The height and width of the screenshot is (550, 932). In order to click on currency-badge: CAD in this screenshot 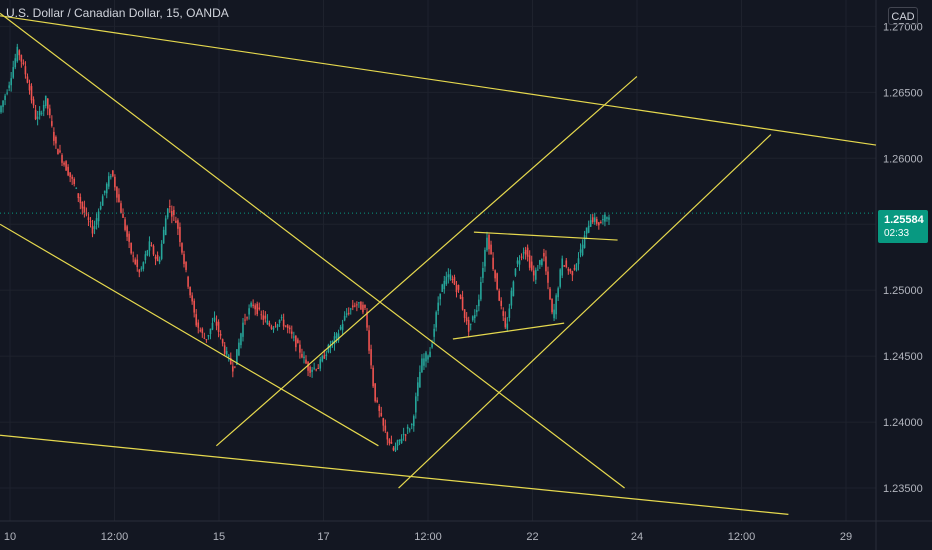, I will do `click(903, 16)`.